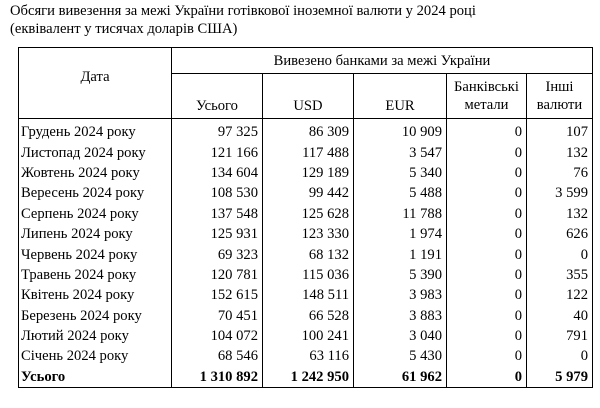 Image resolution: width=600 pixels, height=408 pixels. I want to click on table-row: Січень 2024 року 68 546 63 116 5 430 0 0, so click(305, 356).